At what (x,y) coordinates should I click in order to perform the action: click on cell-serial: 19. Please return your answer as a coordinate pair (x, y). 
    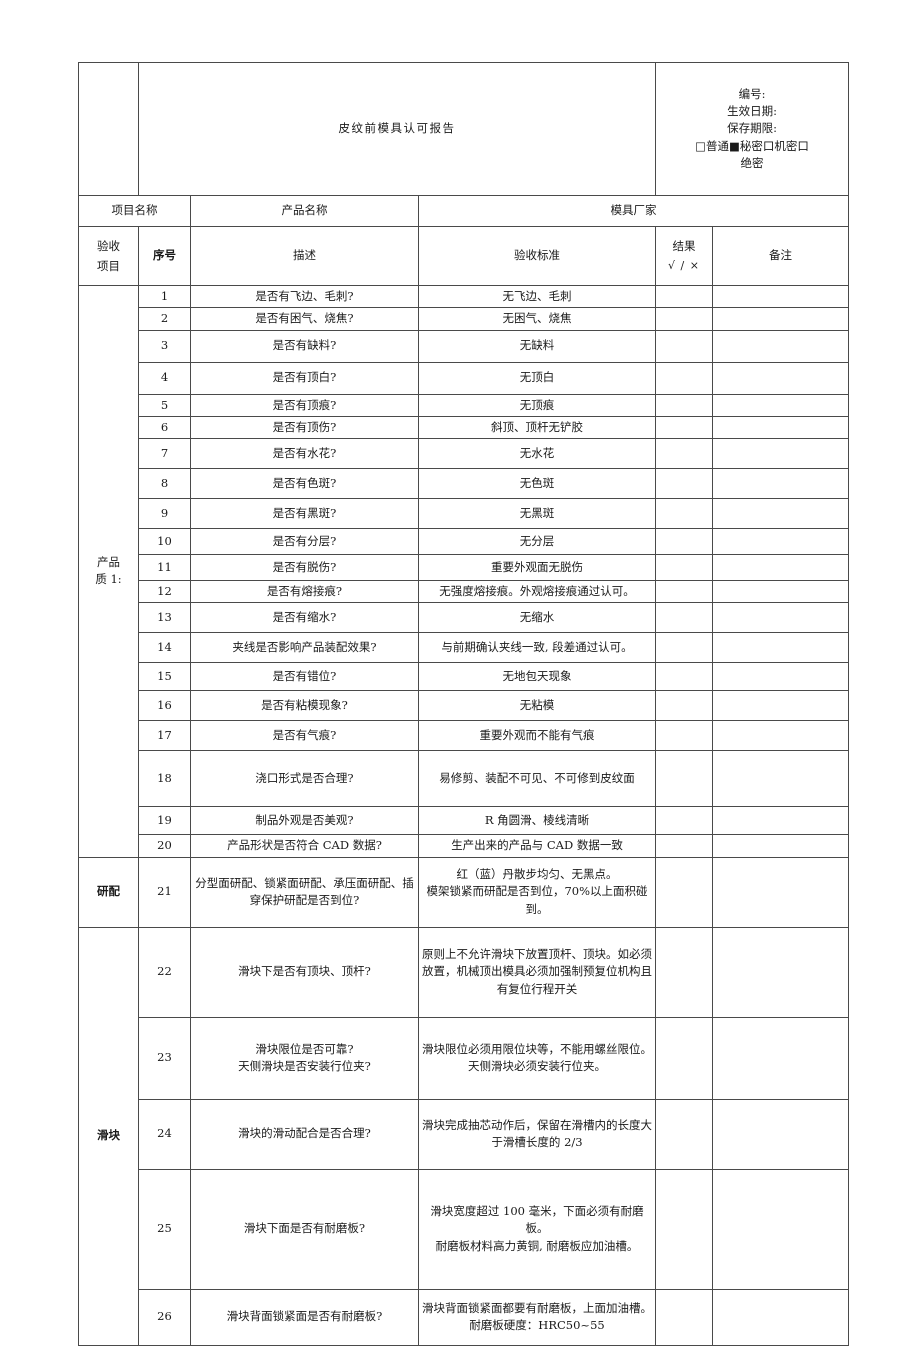
    Looking at the image, I should click on (164, 821).